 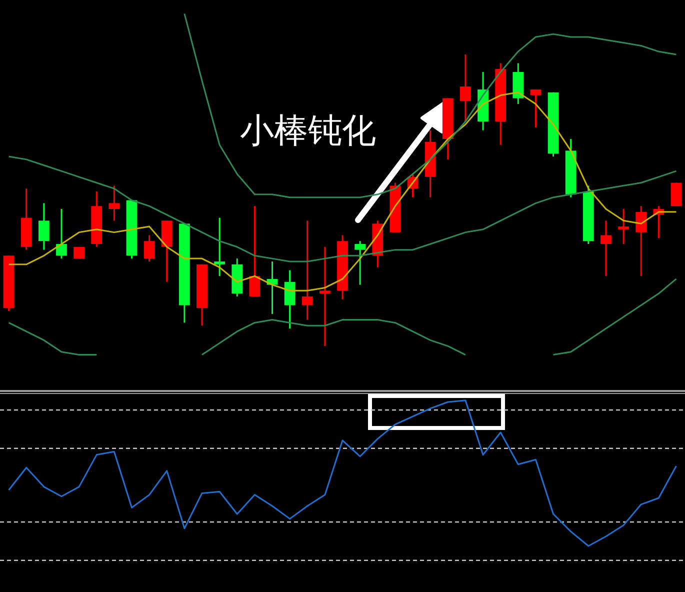 I want to click on annotation: 小棒钝化, so click(x=308, y=131).